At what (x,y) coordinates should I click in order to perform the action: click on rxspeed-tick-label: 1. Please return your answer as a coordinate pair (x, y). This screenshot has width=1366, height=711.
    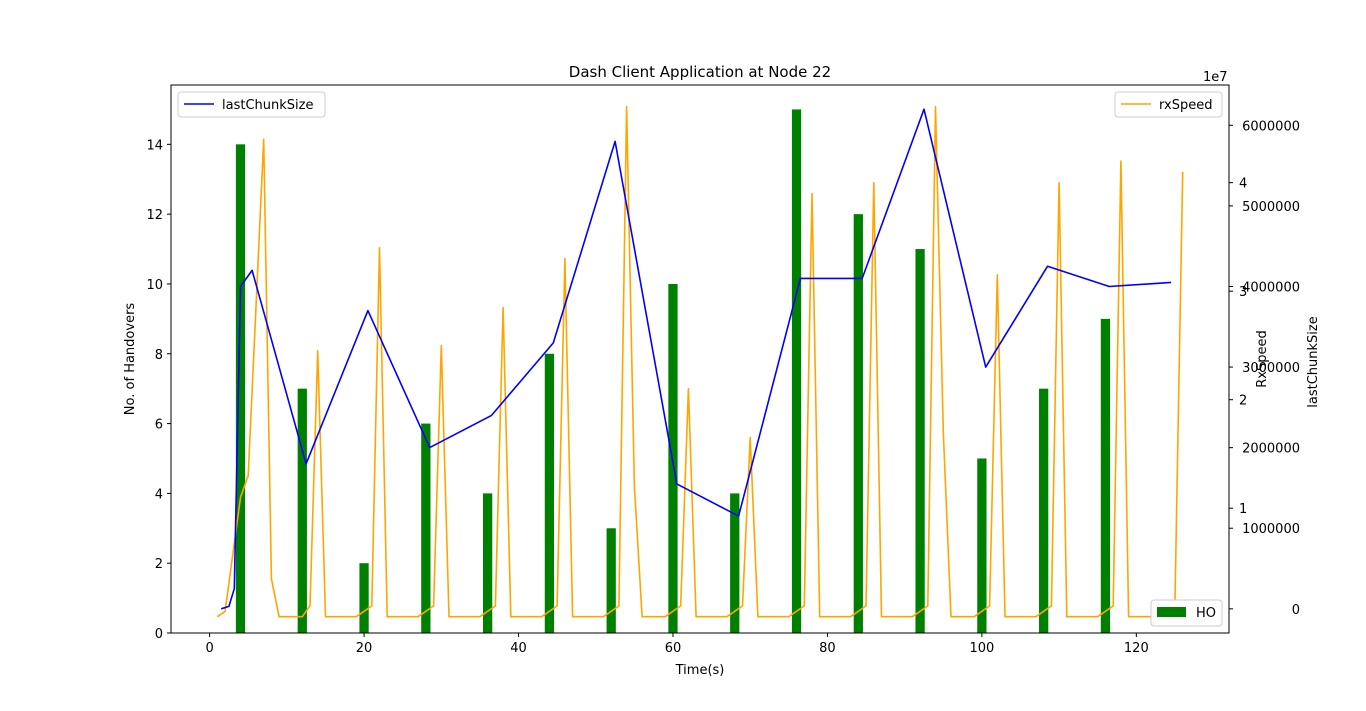
    Looking at the image, I should click on (1243, 509).